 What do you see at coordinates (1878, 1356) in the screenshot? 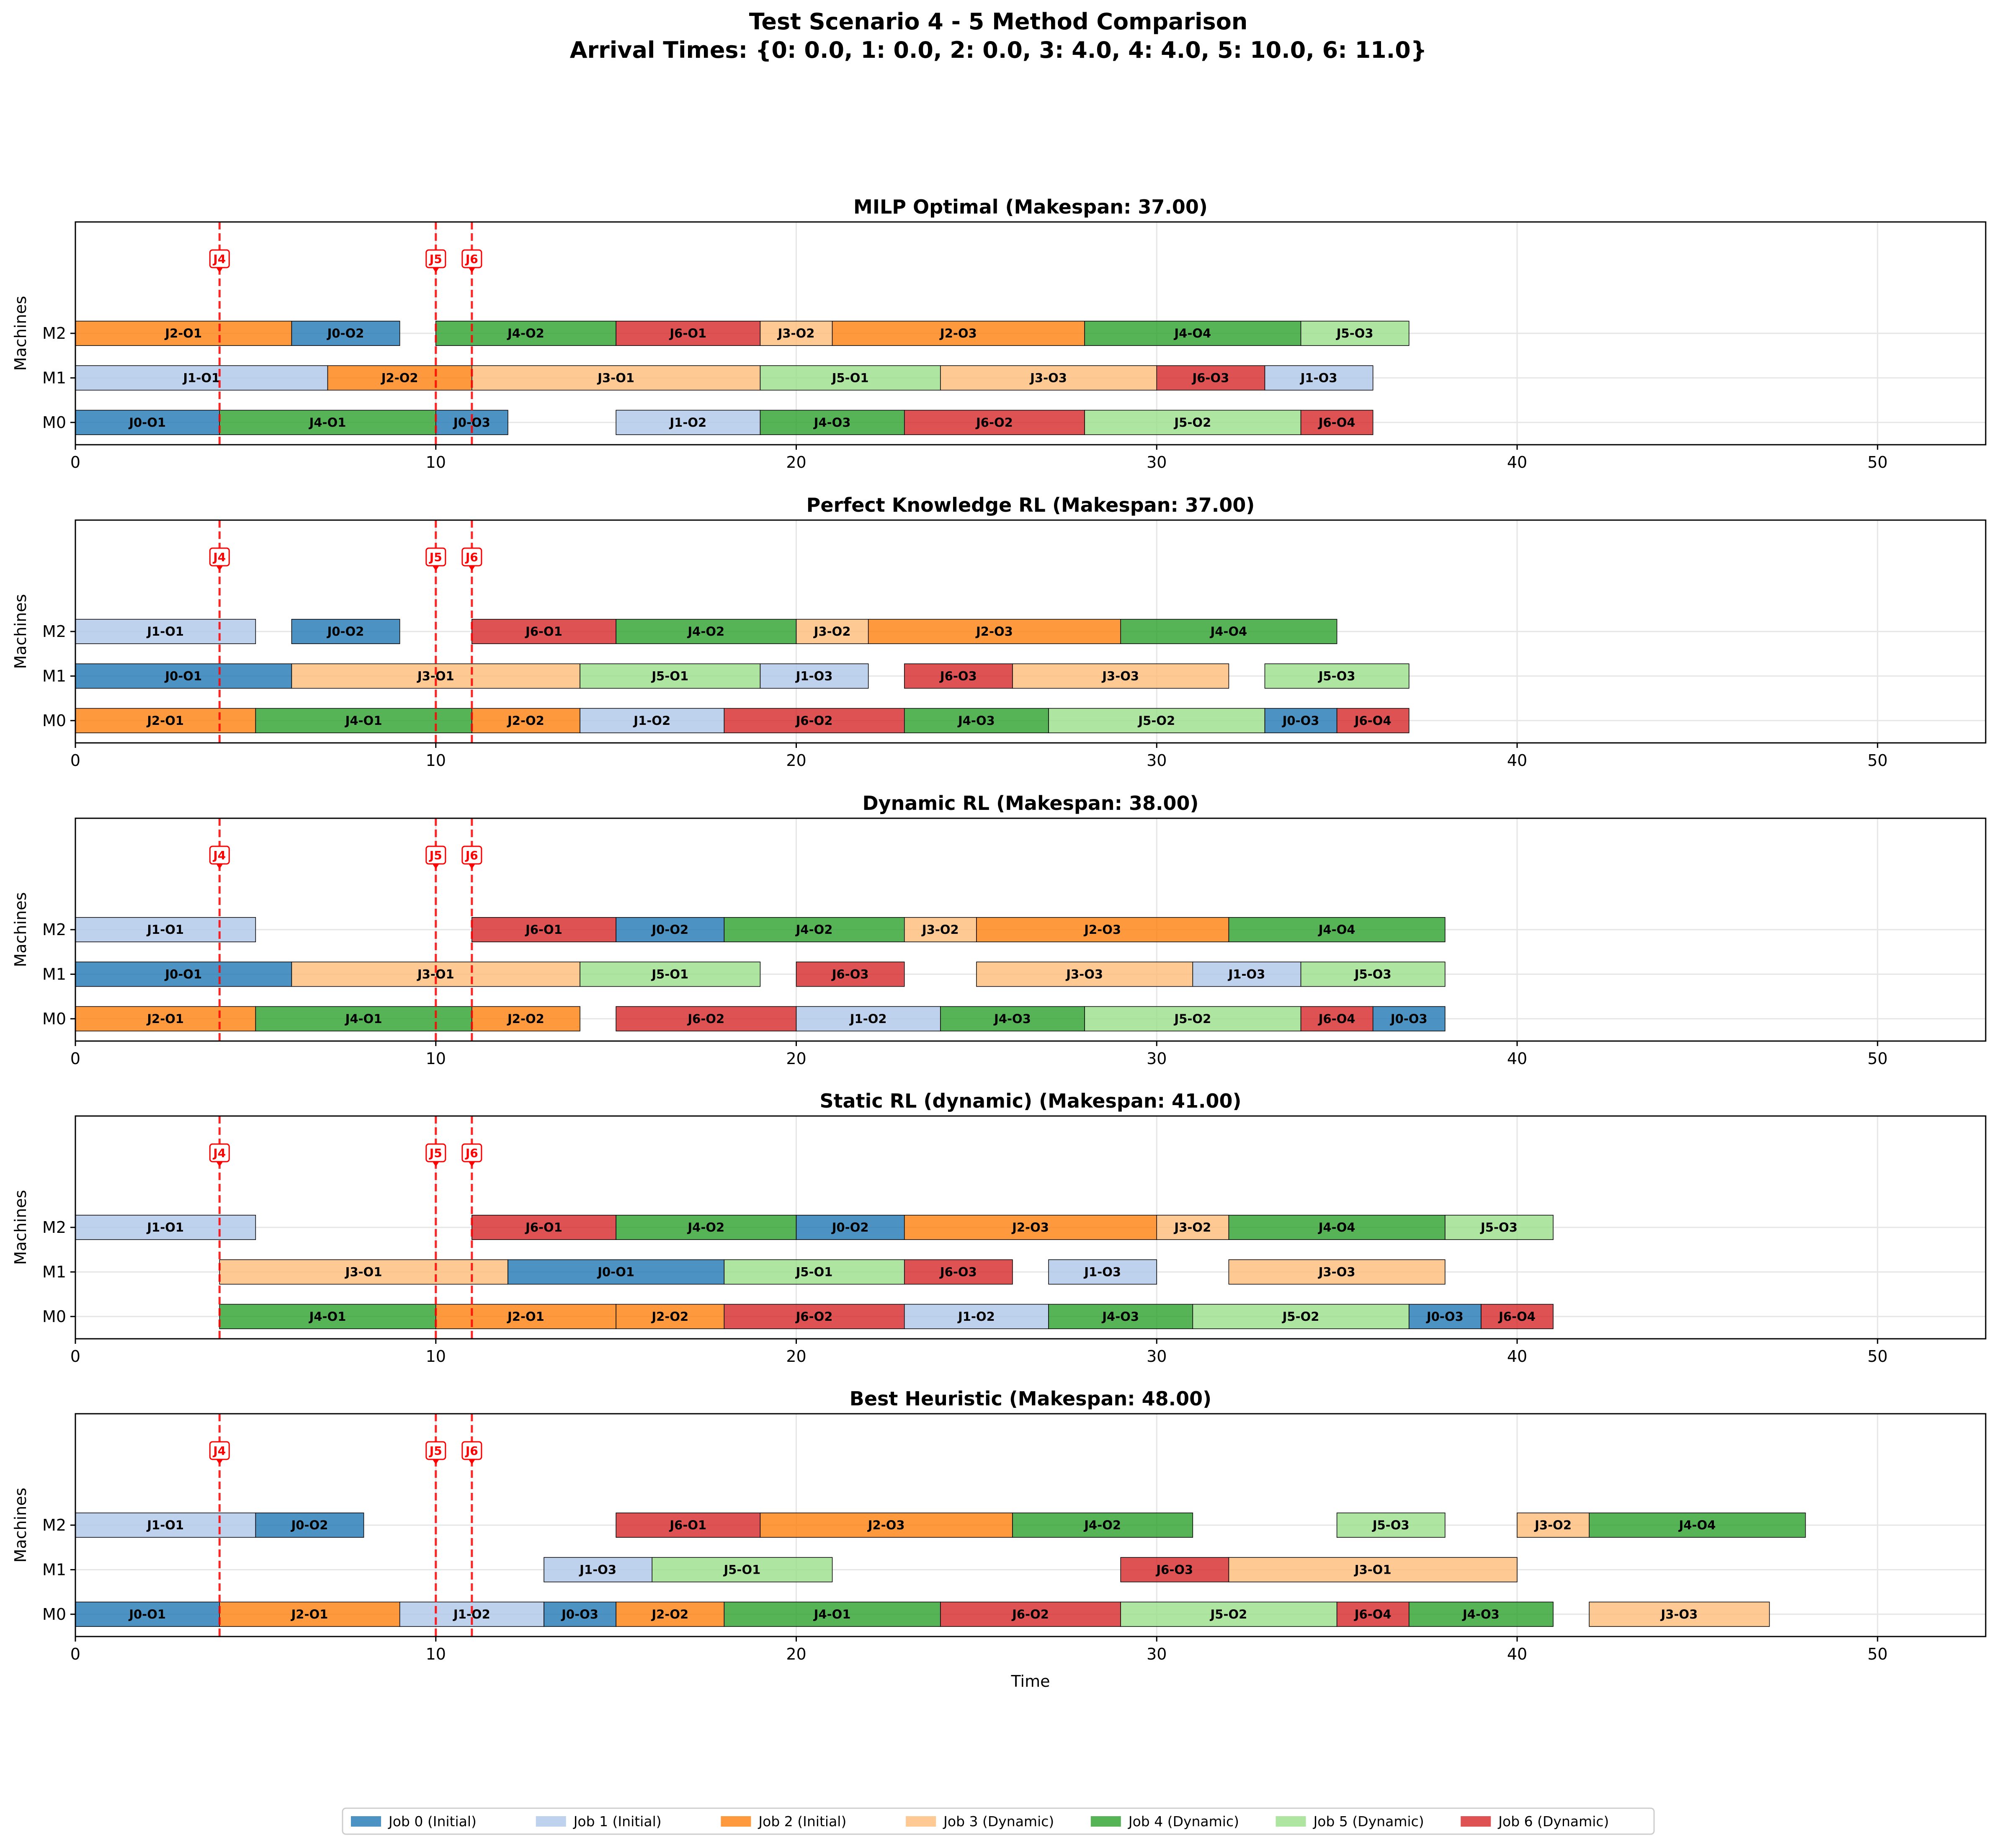
I see `x-tick-label: 50` at bounding box center [1878, 1356].